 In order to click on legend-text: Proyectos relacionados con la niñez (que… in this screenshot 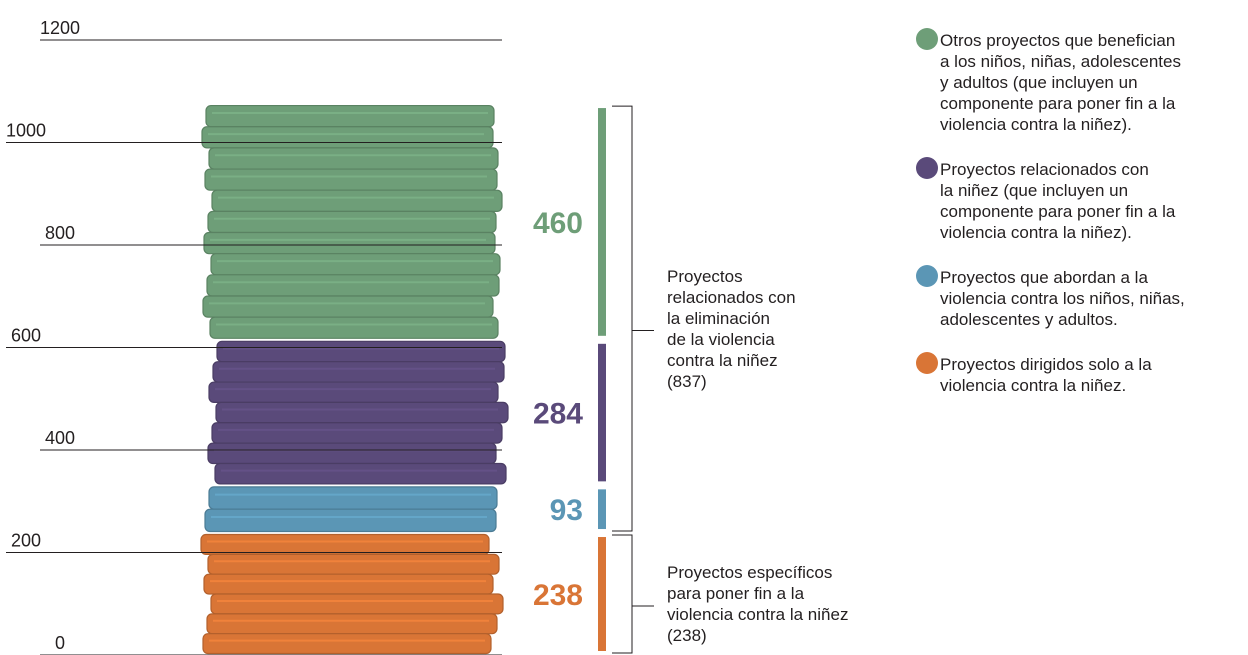, I will do `click(1058, 201)`.